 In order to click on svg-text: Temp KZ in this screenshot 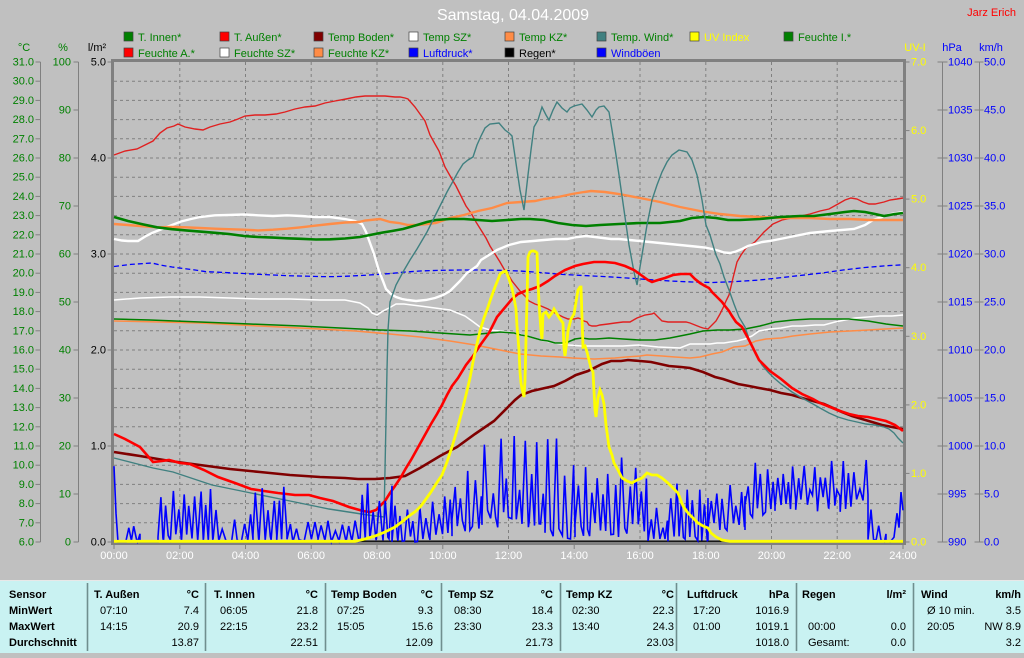, I will do `click(589, 595)`.